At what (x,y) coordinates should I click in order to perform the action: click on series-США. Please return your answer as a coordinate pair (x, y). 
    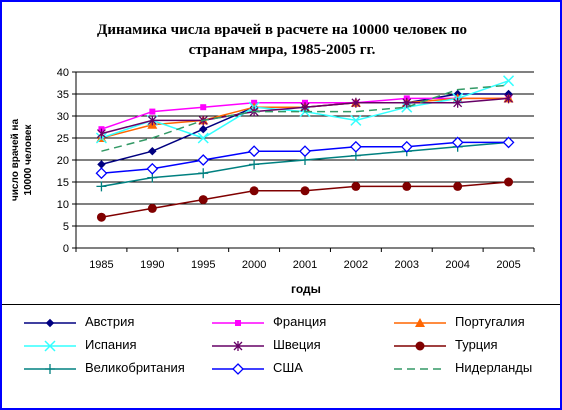
    Looking at the image, I should click on (305, 158).